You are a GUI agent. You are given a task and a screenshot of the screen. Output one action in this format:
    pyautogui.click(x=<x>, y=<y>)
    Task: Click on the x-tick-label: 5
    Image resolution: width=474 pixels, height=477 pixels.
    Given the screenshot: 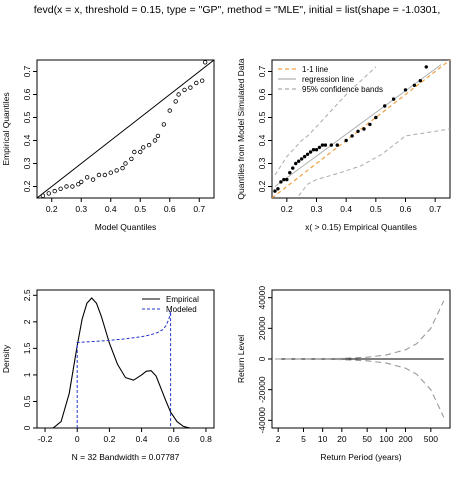 What is the action you would take?
    pyautogui.click(x=303, y=439)
    